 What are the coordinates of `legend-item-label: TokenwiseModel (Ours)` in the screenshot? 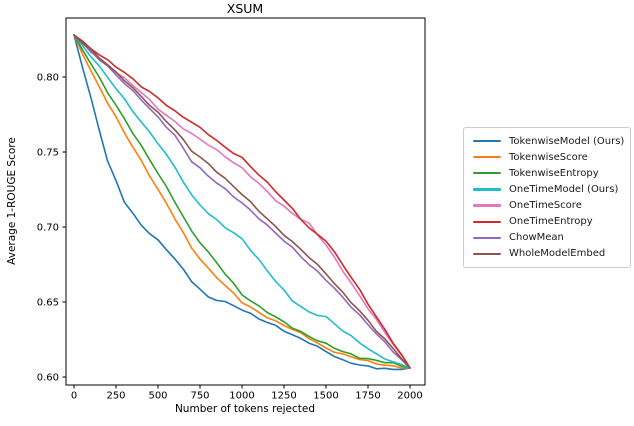 It's located at (567, 141).